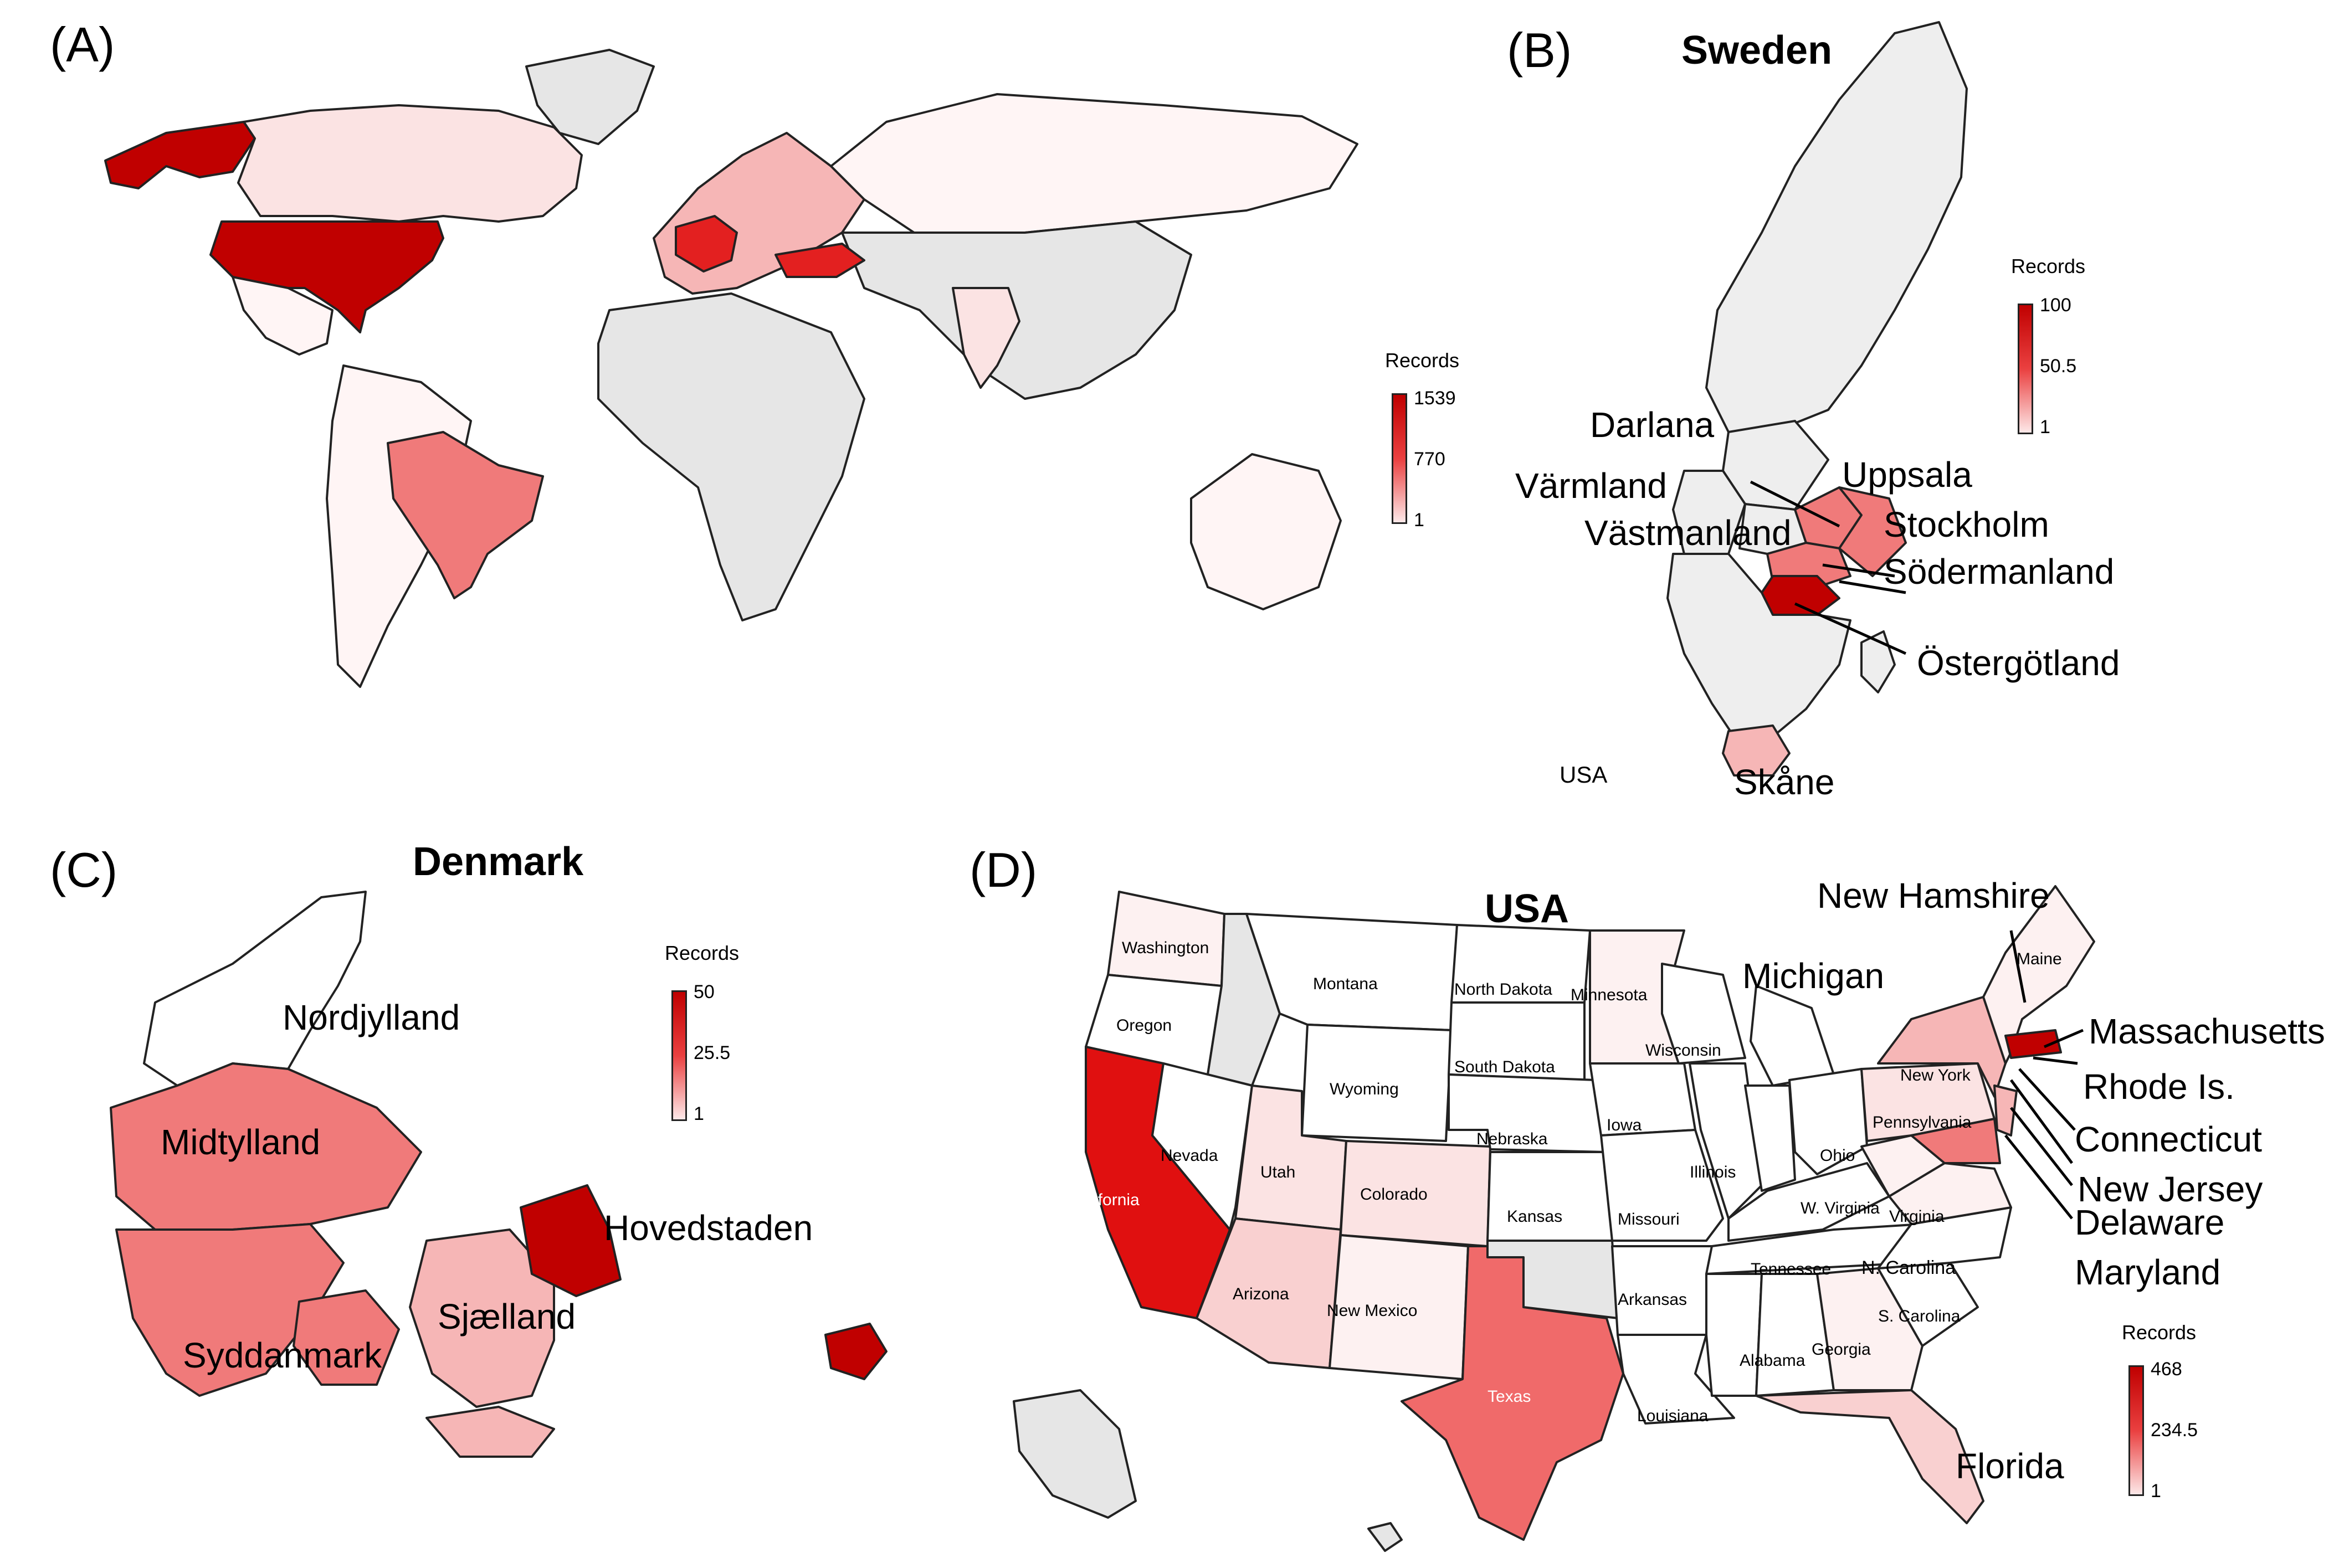  What do you see at coordinates (1791, 1269) in the screenshot?
I see `state-label-tennessee: Tennessee` at bounding box center [1791, 1269].